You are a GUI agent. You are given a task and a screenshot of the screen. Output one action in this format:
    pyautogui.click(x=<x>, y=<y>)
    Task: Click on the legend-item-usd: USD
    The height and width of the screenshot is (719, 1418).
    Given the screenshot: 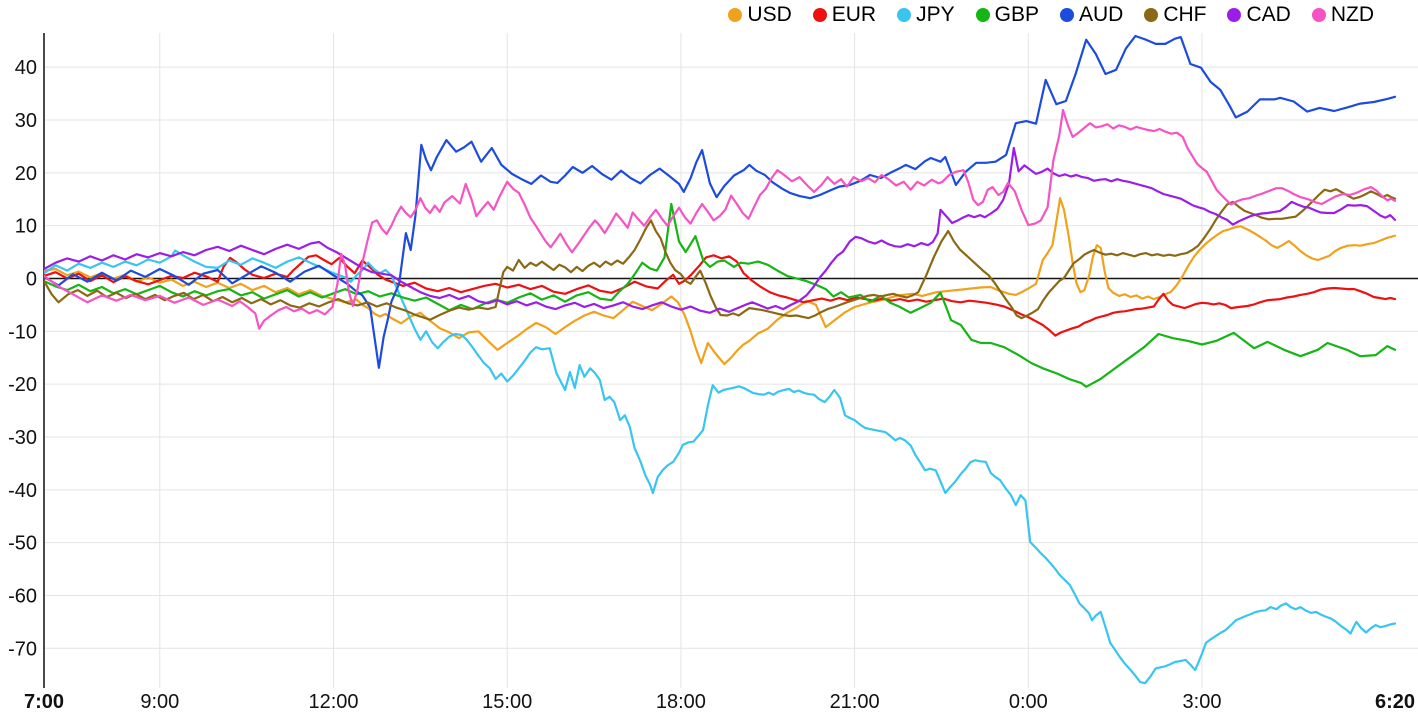 What is the action you would take?
    pyautogui.click(x=760, y=14)
    